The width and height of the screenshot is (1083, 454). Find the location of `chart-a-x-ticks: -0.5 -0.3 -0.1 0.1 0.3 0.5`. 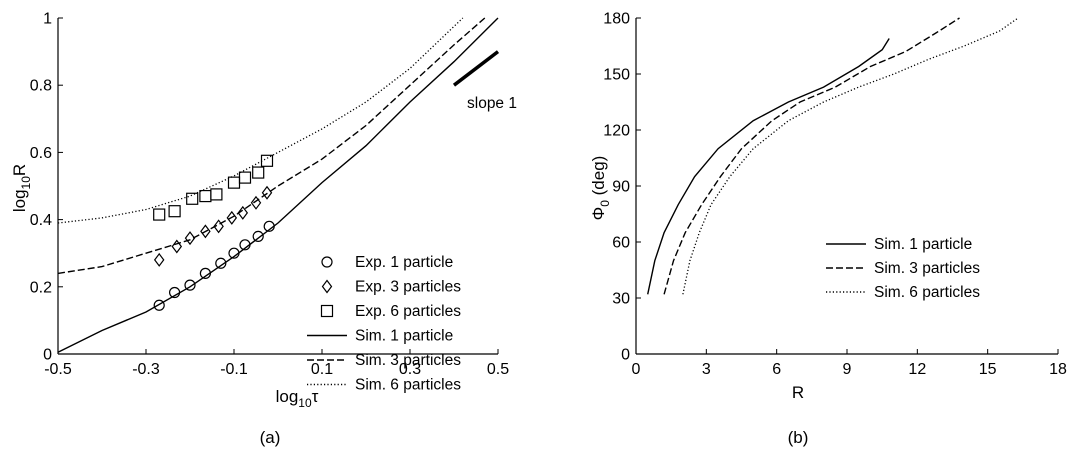

chart-a-x-ticks: -0.5 -0.3 -0.1 0.1 0.3 0.5 is located at coordinates (276, 363).